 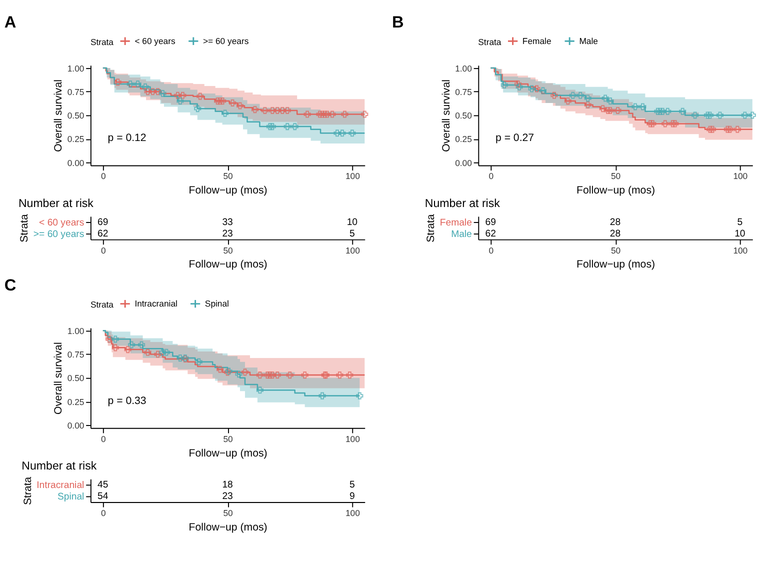 I want to click on y-tick-label: Female, so click(x=456, y=222).